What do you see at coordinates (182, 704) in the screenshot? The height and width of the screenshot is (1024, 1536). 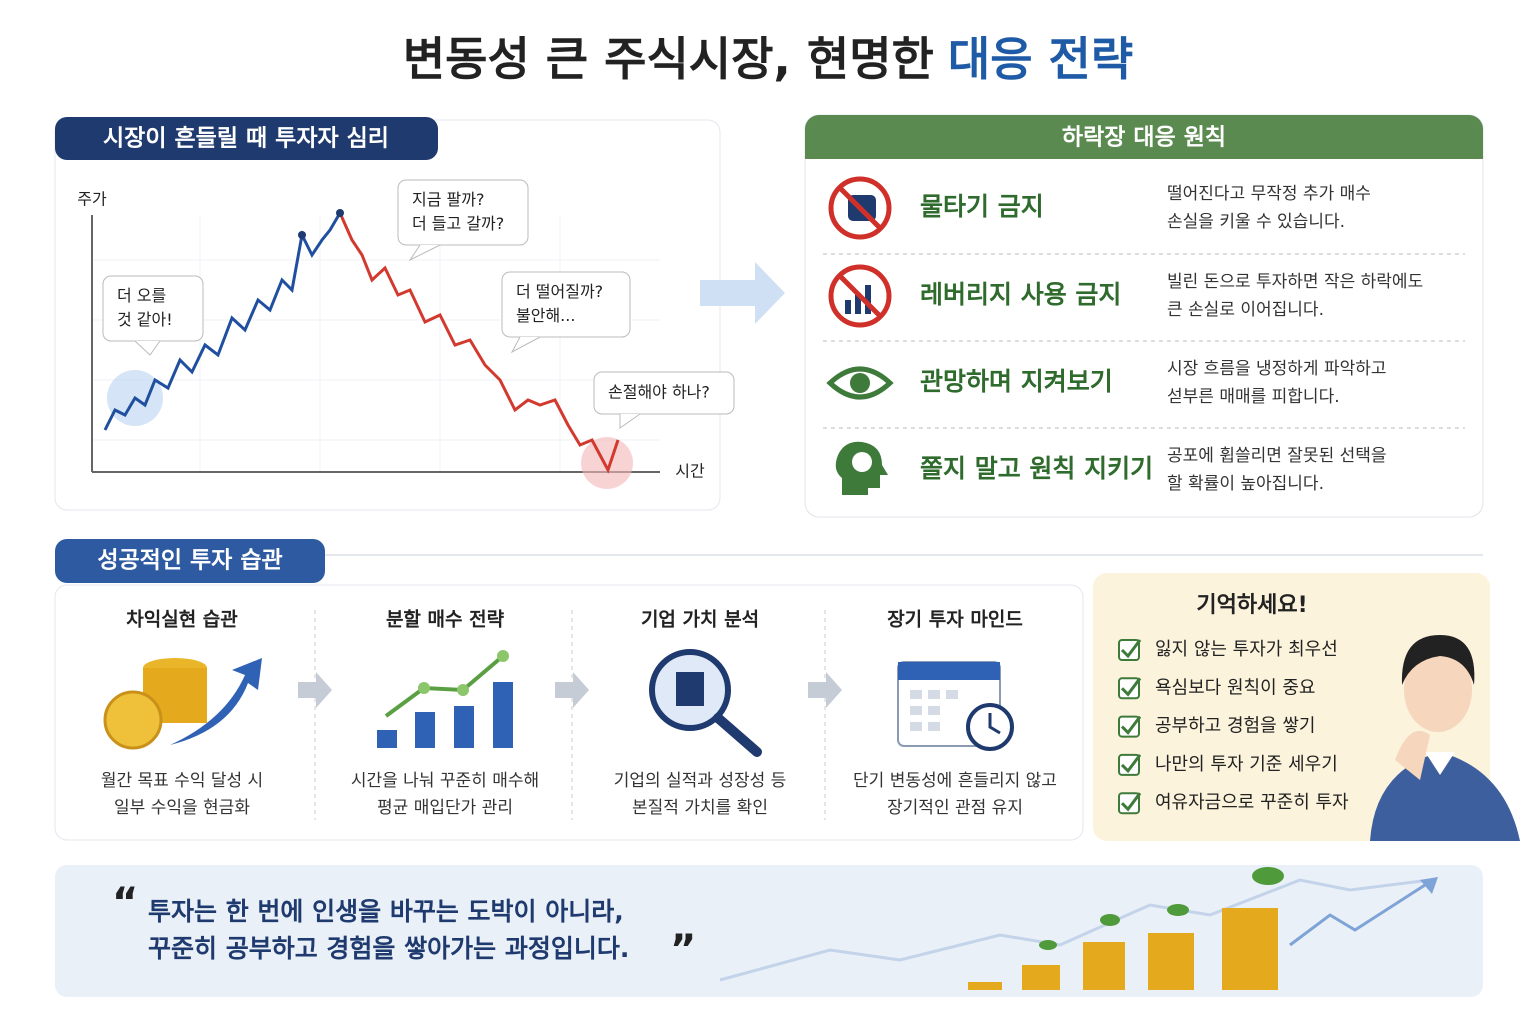 I see `icon-coins` at bounding box center [182, 704].